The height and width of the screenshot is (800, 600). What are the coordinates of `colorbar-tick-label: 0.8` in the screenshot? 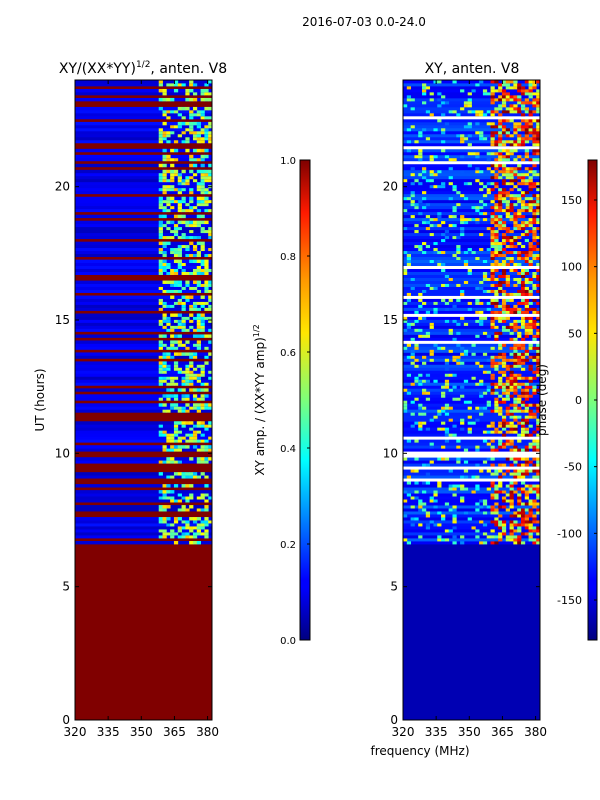 It's located at (288, 257).